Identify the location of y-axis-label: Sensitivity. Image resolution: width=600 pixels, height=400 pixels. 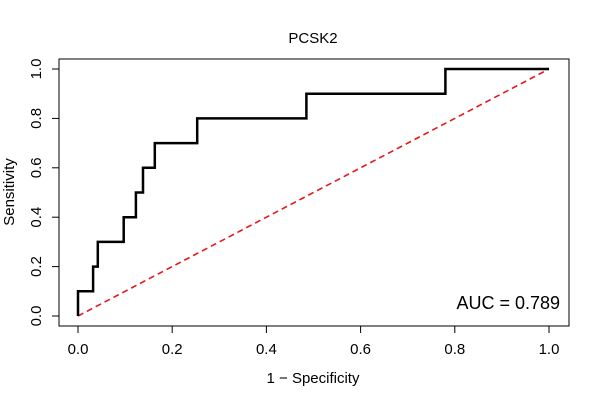
(9, 192).